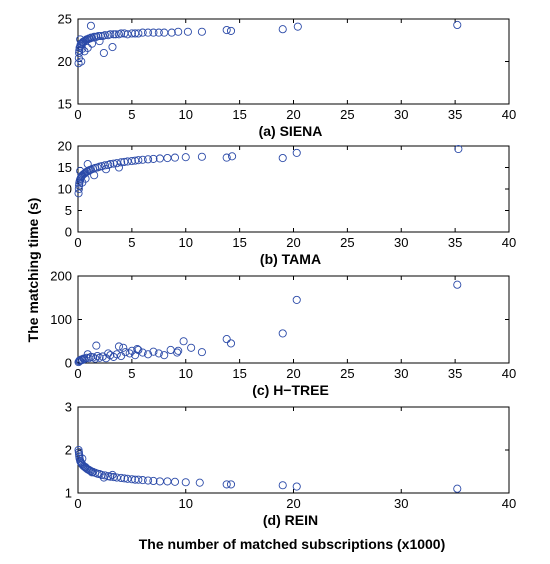 The height and width of the screenshot is (564, 550). I want to click on panel-b-tama-x-tick-label: 40, so click(509, 242).